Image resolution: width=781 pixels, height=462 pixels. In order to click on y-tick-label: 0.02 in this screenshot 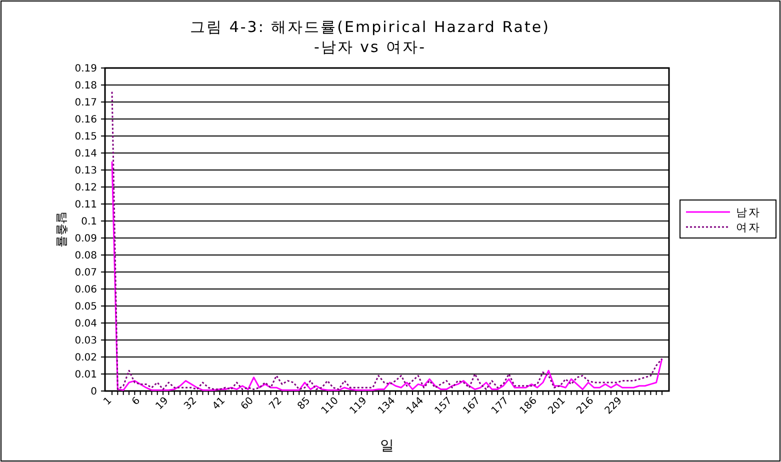, I will do `click(85, 358)`.